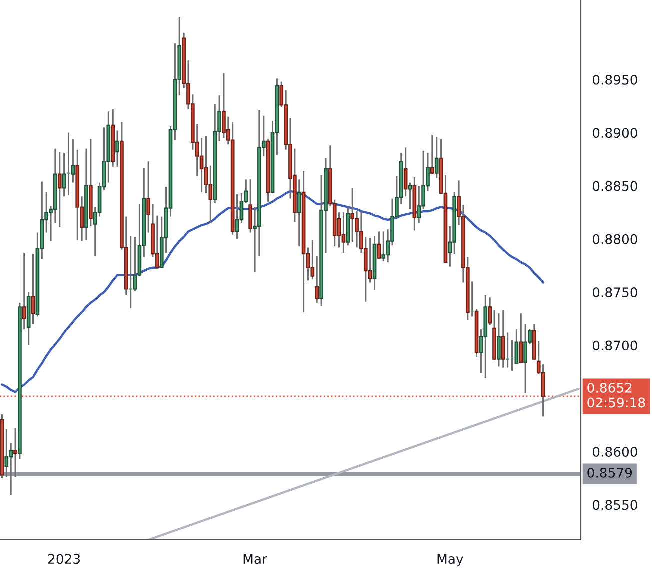 This screenshot has height=577, width=652. What do you see at coordinates (615, 505) in the screenshot?
I see `y-tick-label: 0.8550` at bounding box center [615, 505].